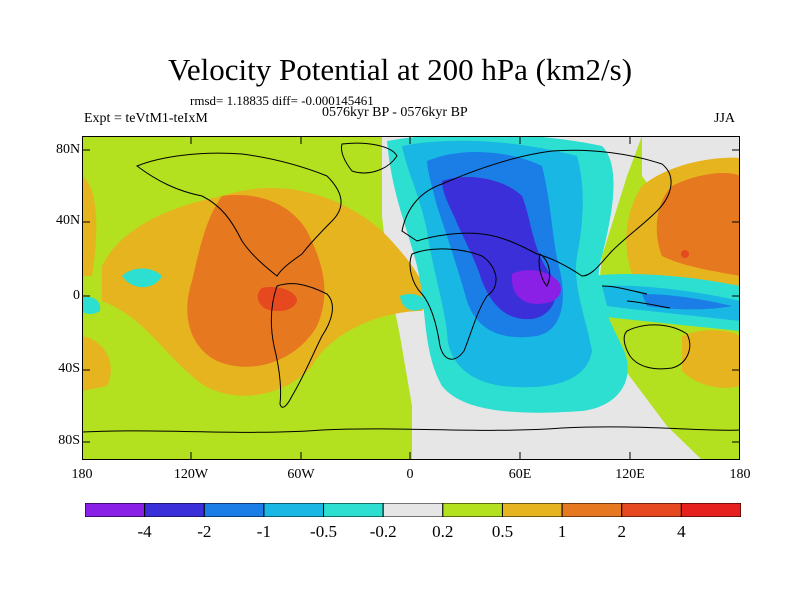  What do you see at coordinates (411, 429) in the screenshot?
I see `coast-antarctica` at bounding box center [411, 429].